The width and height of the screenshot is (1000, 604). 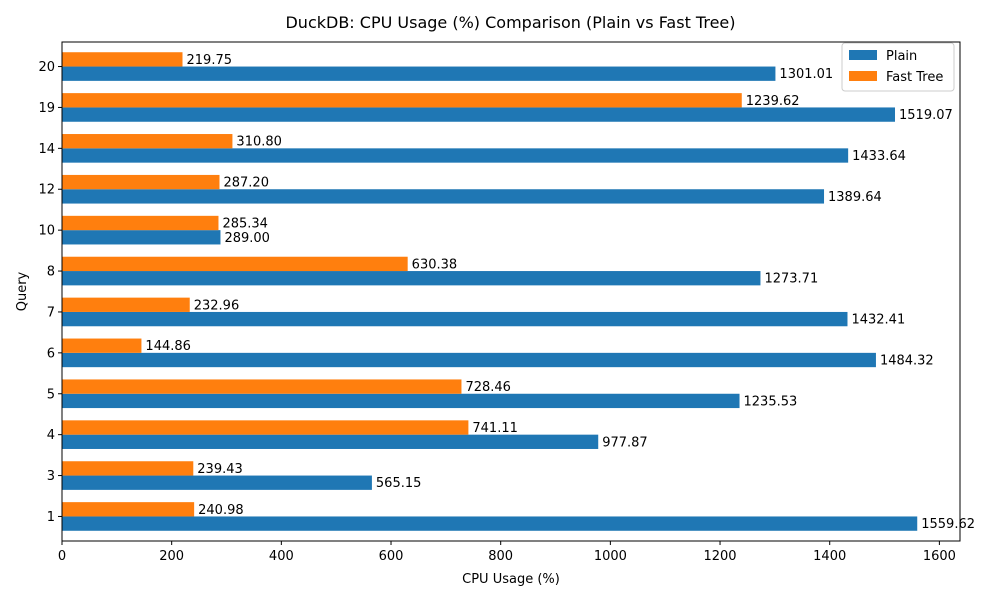 What do you see at coordinates (610, 556) in the screenshot?
I see `x-tick-label-1000: 1000` at bounding box center [610, 556].